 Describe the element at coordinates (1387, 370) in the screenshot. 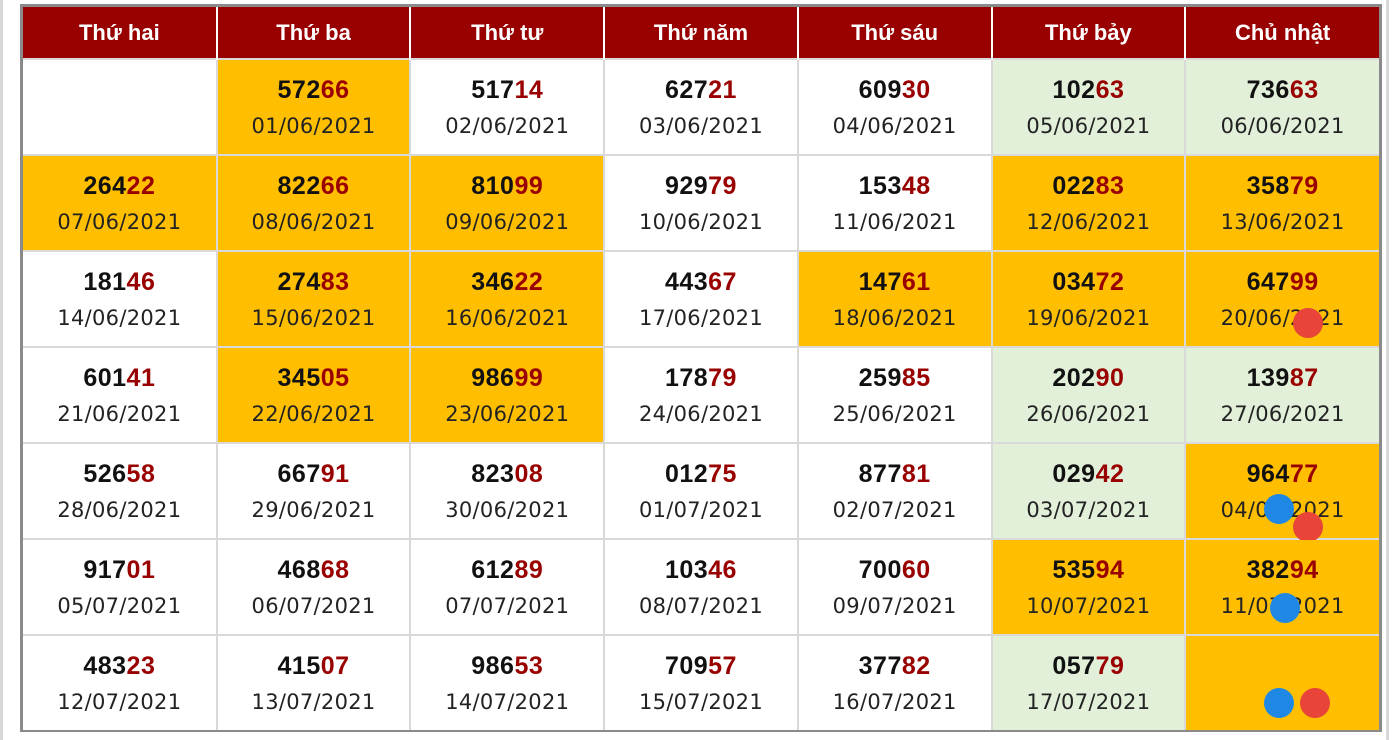

I see `right-edge-rule` at that location.